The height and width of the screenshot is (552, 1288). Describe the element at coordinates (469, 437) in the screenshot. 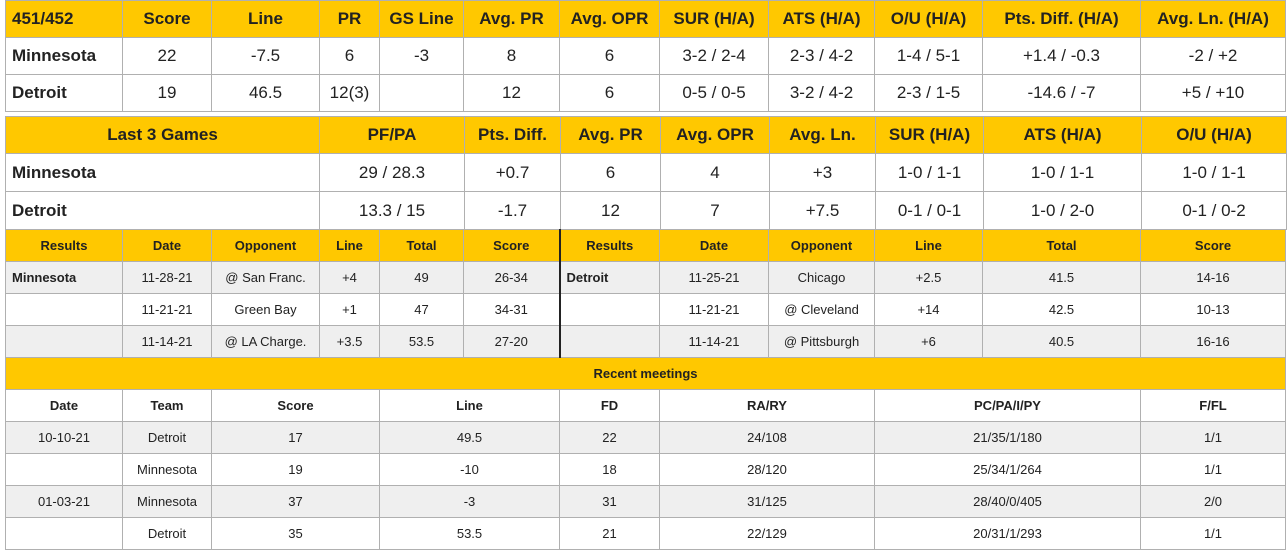

I see `cell: 49.5` at that location.